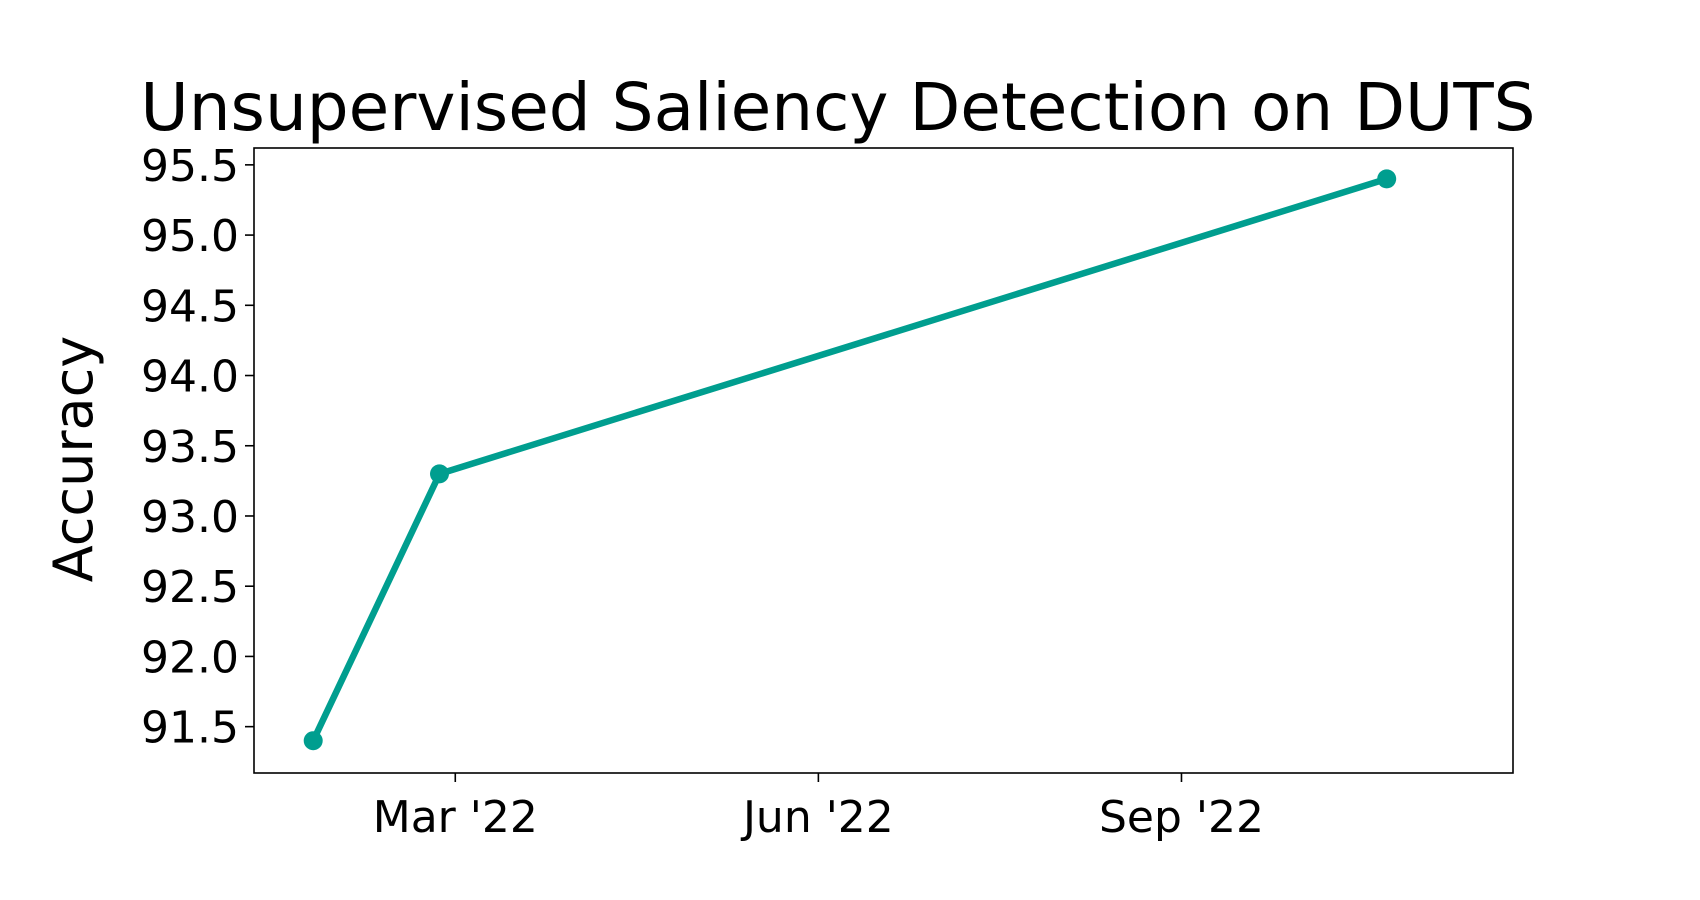 The width and height of the screenshot is (1700, 900). What do you see at coordinates (817, 817) in the screenshot?
I see `x-tick-label: Jun '22` at bounding box center [817, 817].